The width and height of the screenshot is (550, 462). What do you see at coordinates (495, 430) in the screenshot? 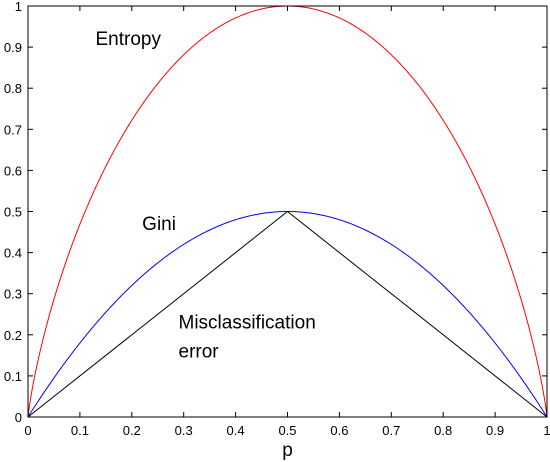
I see `x-tick-label: 0.9` at bounding box center [495, 430].